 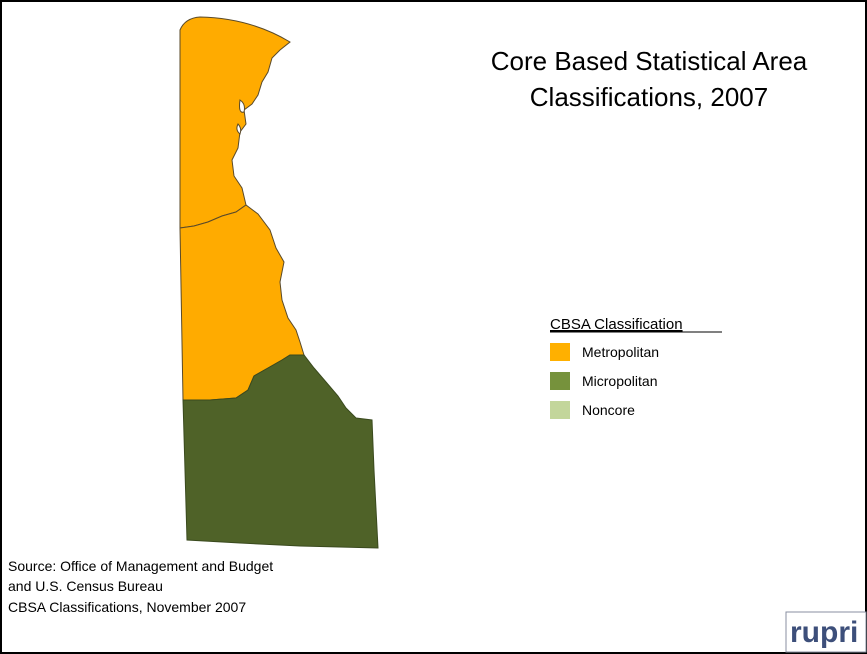 What do you see at coordinates (235, 122) in the screenshot?
I see `county-new-castle` at bounding box center [235, 122].